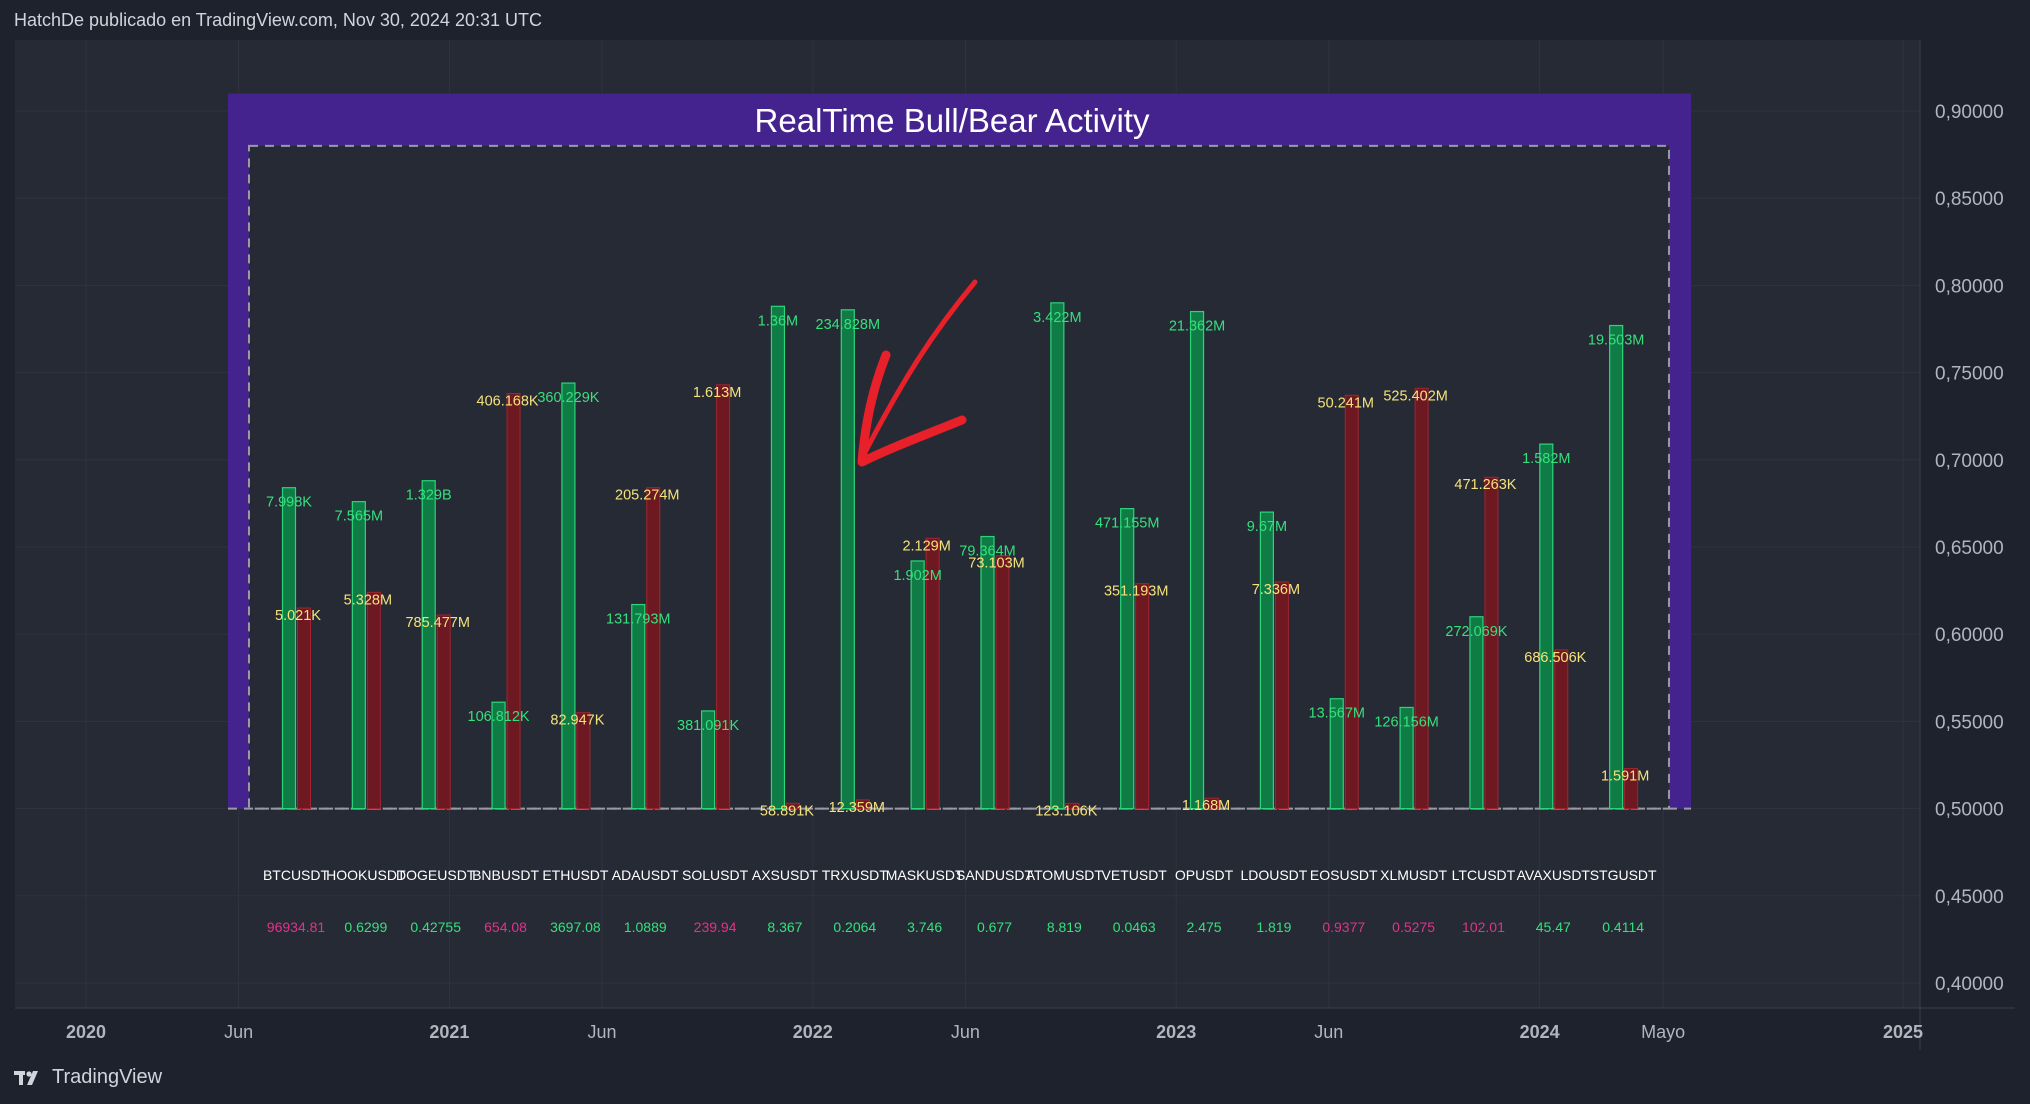  I want to click on price-value: 102.01, so click(1483, 927).